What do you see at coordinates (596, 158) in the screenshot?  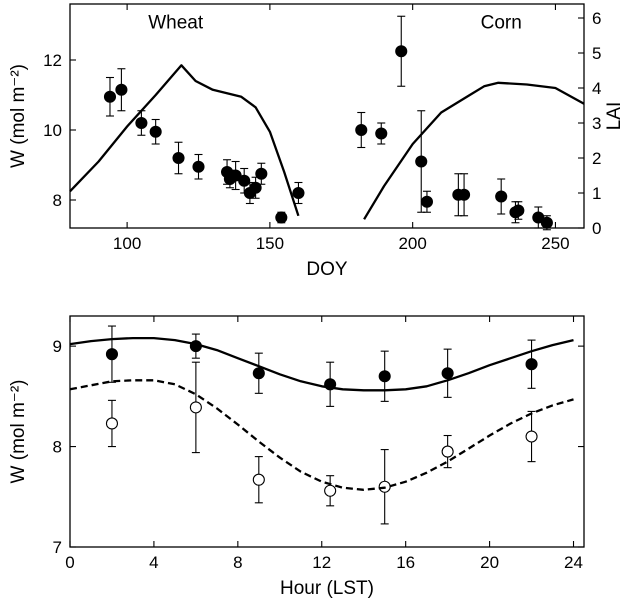 I see `chart1-y2-tick-label-2: 2` at bounding box center [596, 158].